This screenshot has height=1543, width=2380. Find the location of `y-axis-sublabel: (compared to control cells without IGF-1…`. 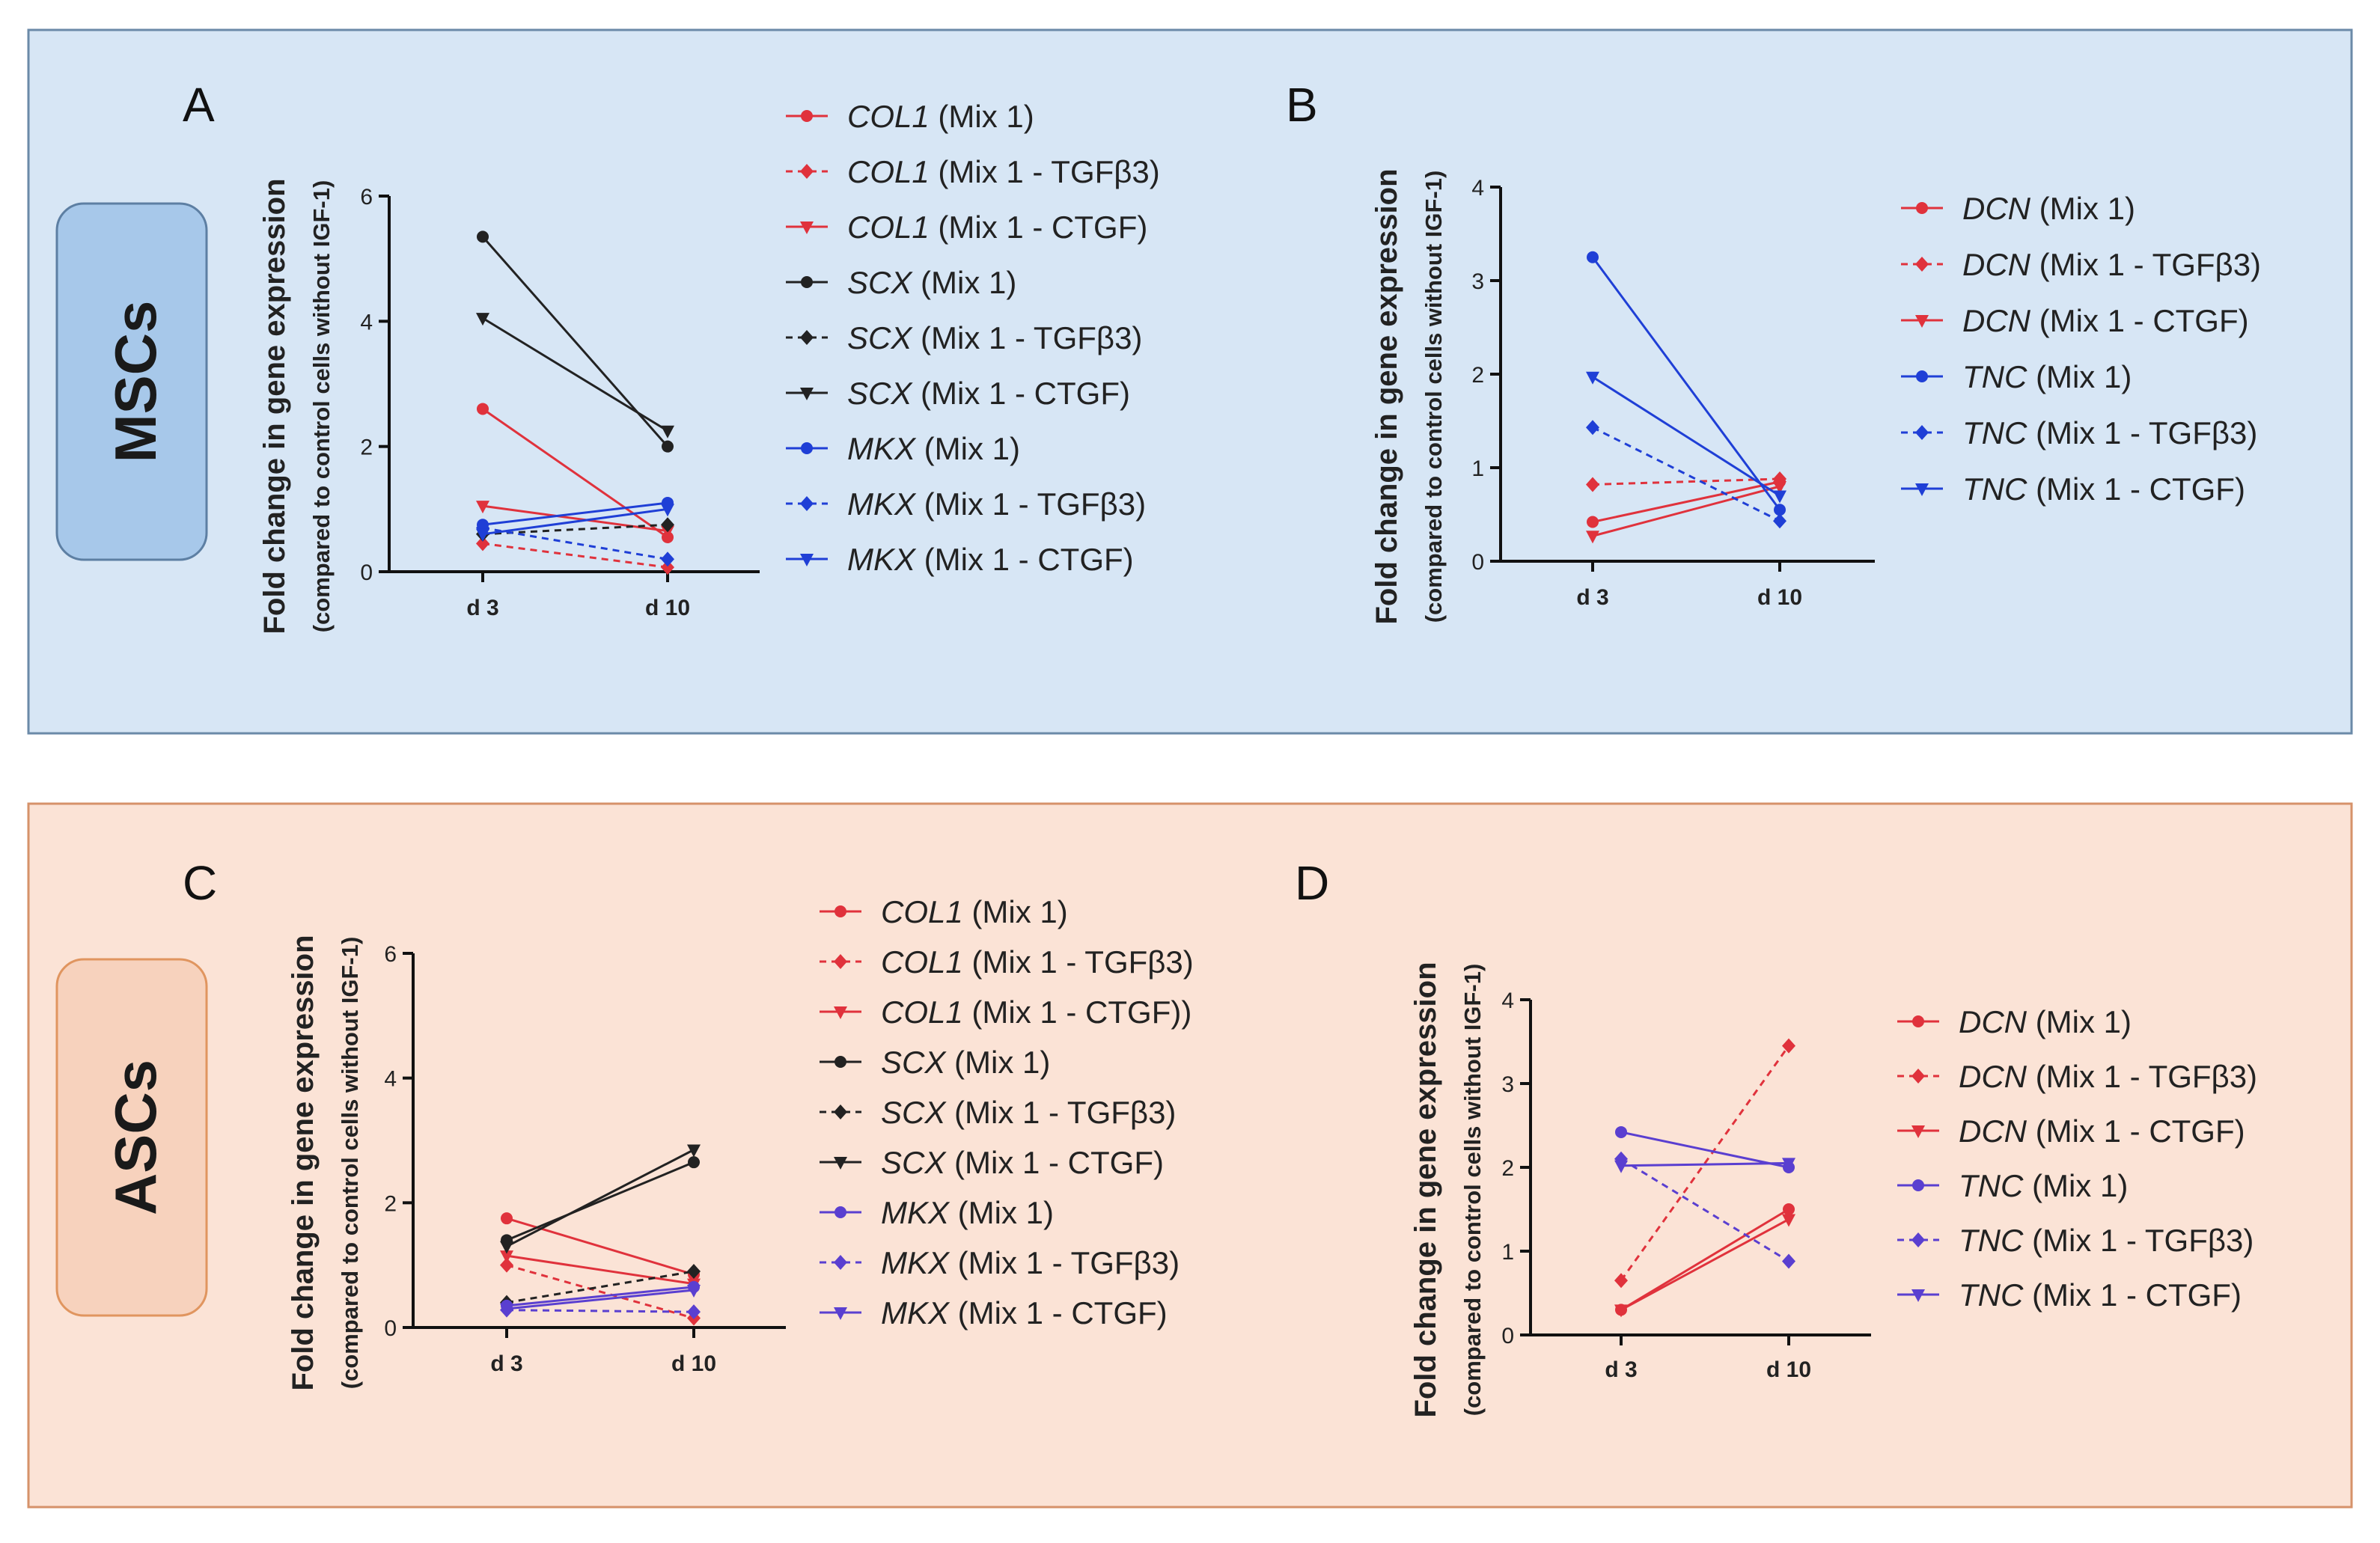

y-axis-sublabel: (compared to control cells without IGF-1… is located at coordinates (1472, 1190).